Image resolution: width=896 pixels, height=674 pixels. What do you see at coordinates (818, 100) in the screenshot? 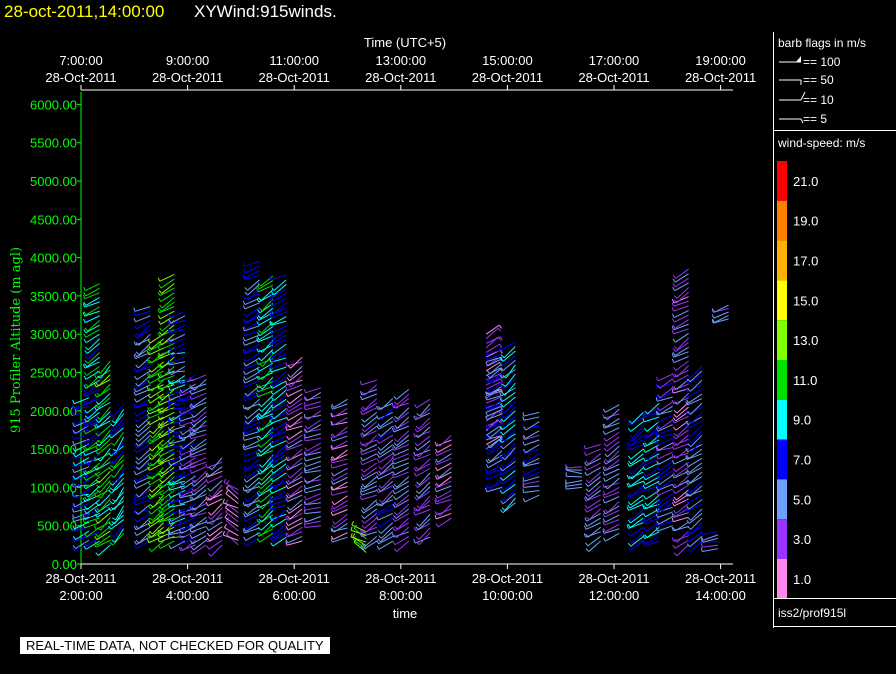
I see `barb-legend-entry: == 10` at bounding box center [818, 100].